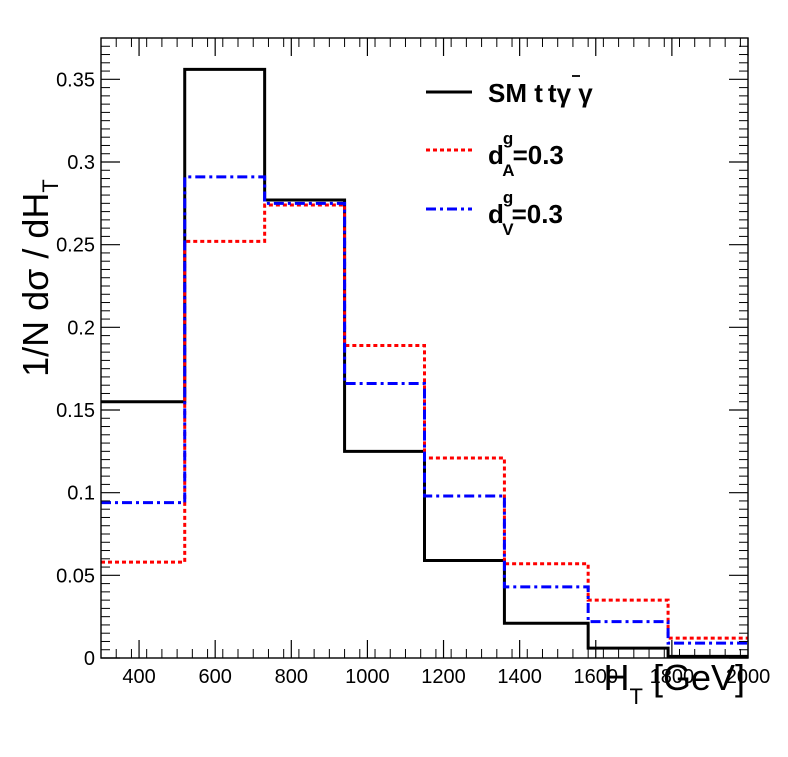 The height and width of the screenshot is (757, 788). What do you see at coordinates (537, 214) in the screenshot?
I see `legend-label-dv-value: =0.3` at bounding box center [537, 214].